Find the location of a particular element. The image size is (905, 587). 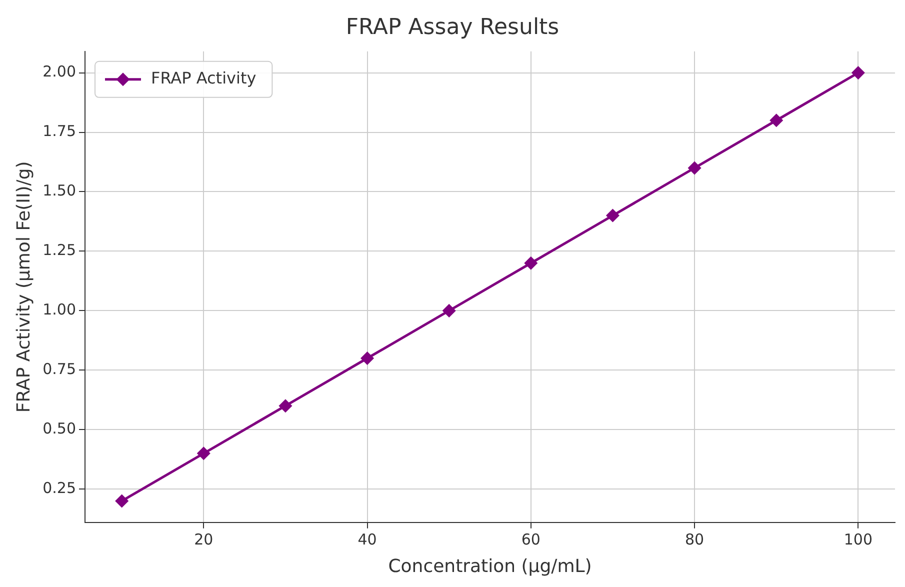

x-tick-label: 20 is located at coordinates (204, 539).